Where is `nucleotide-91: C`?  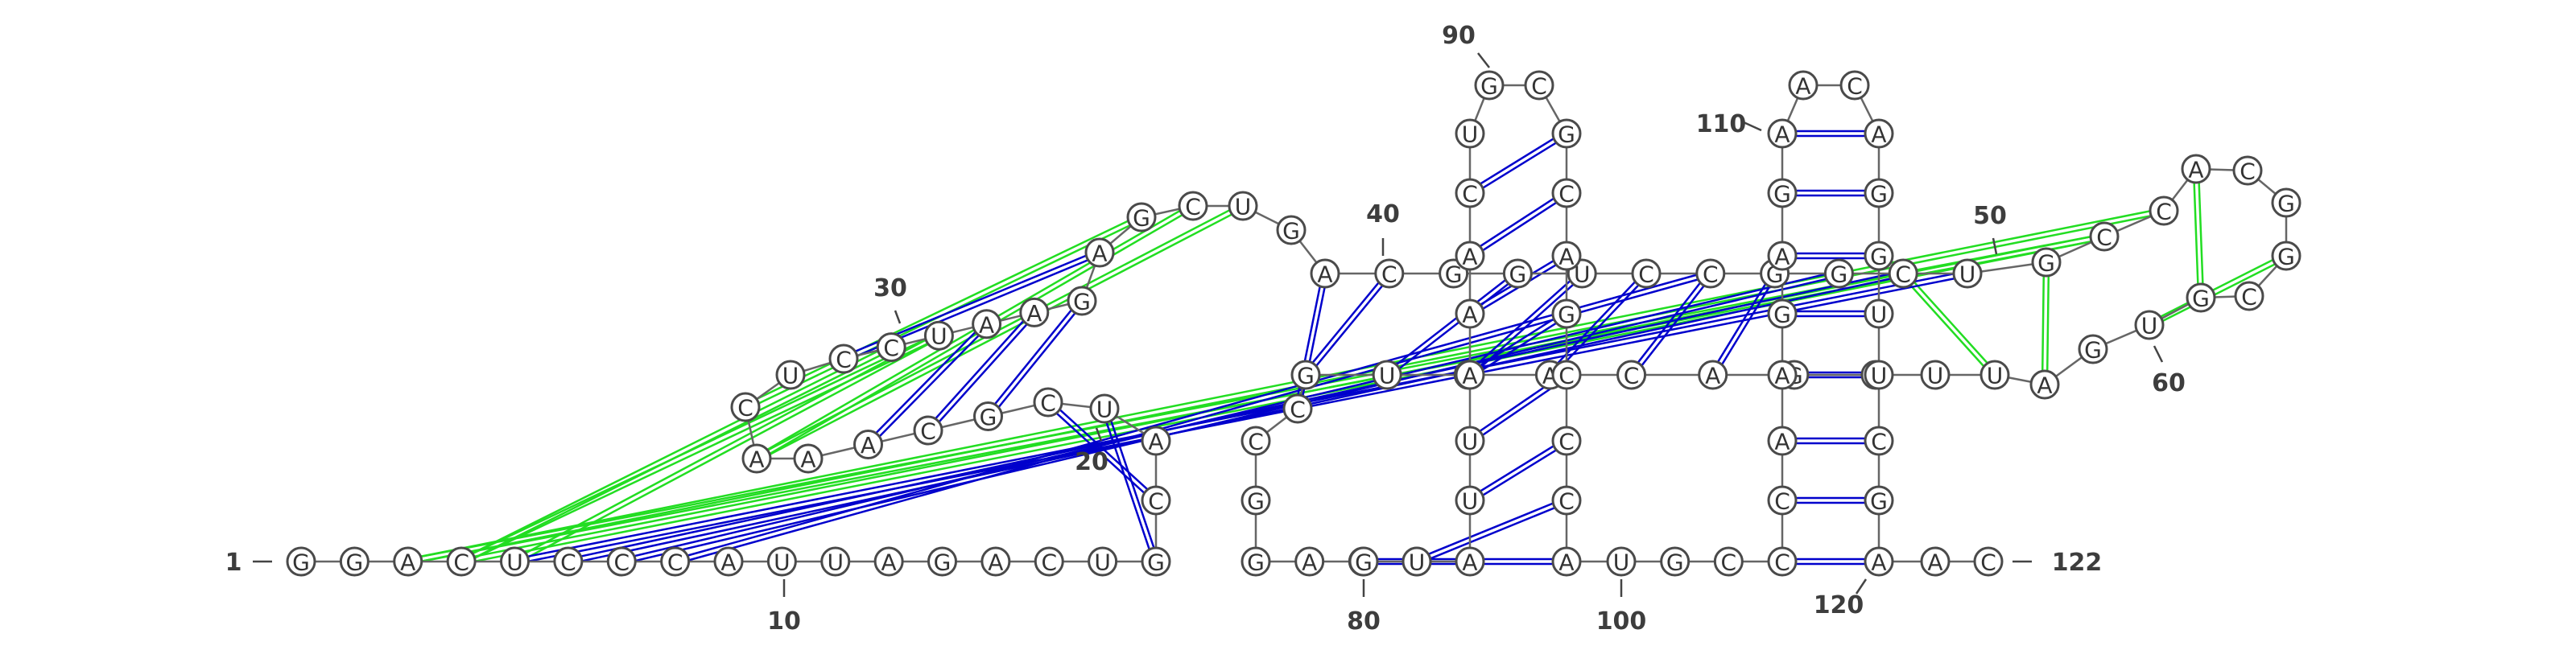
nucleotide-91: C is located at coordinates (1539, 85).